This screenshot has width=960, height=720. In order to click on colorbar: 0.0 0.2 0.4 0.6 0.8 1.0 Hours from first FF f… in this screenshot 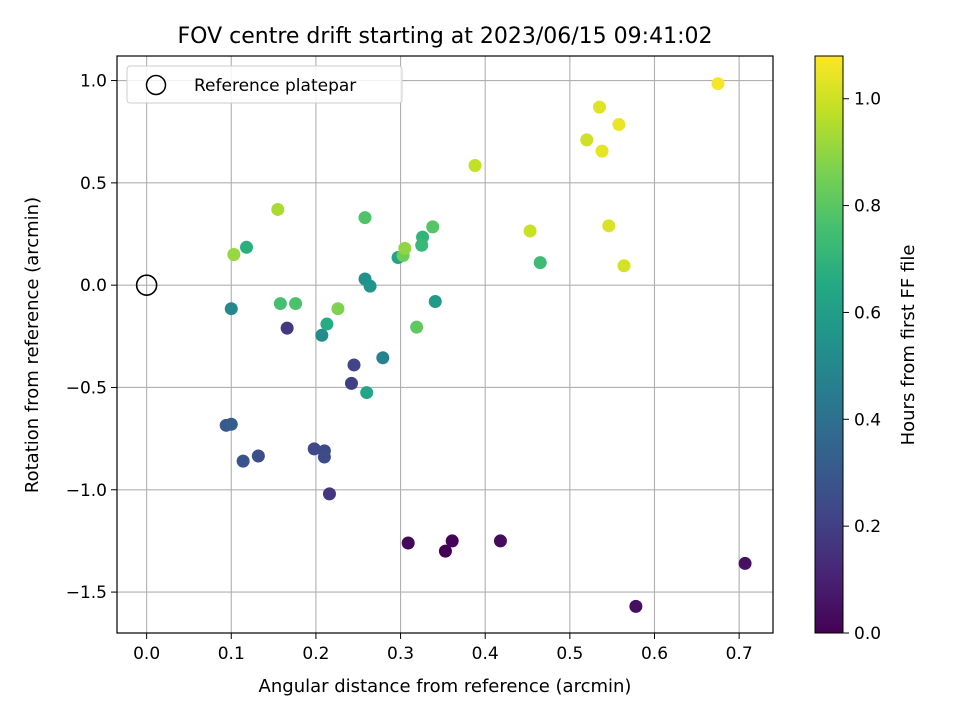, I will do `click(866, 349)`.